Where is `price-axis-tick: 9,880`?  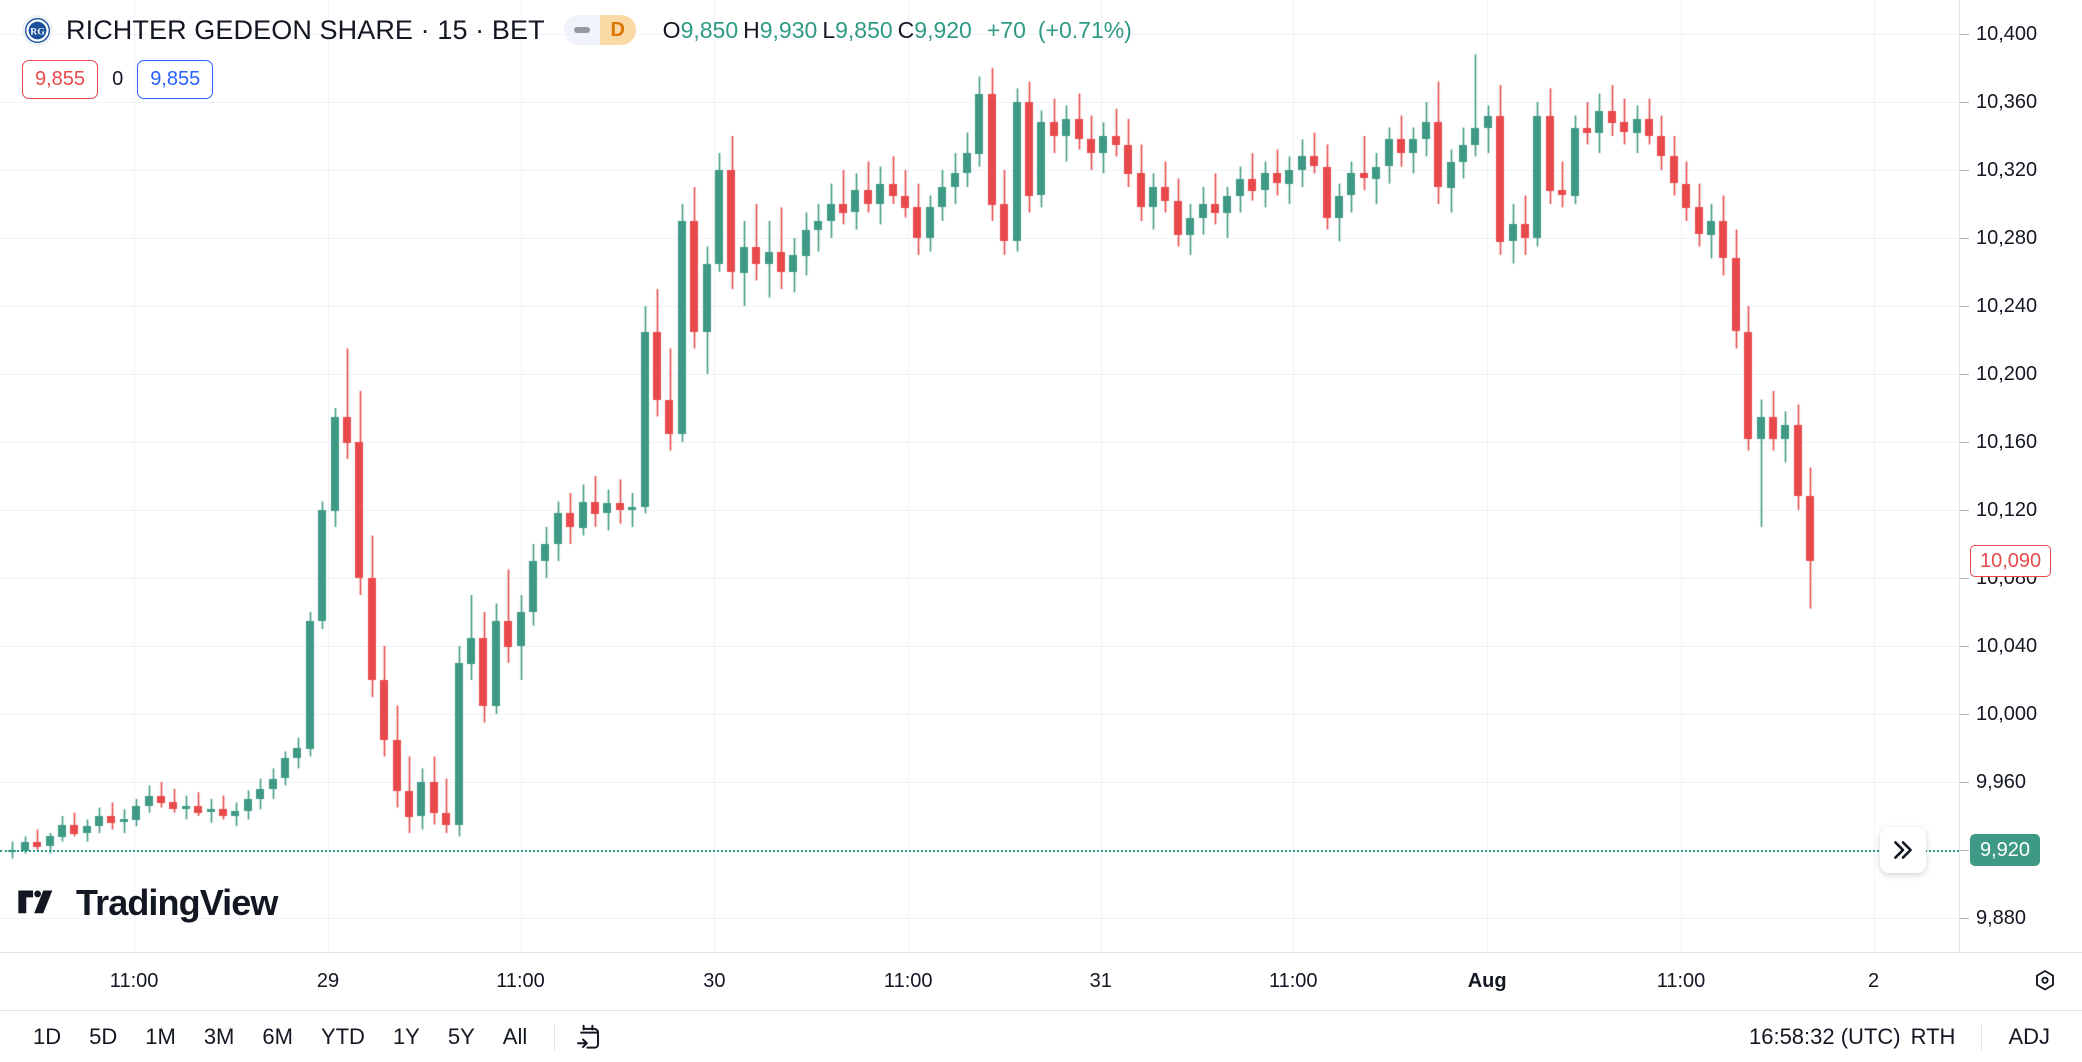 price-axis-tick: 9,880 is located at coordinates (2021, 918).